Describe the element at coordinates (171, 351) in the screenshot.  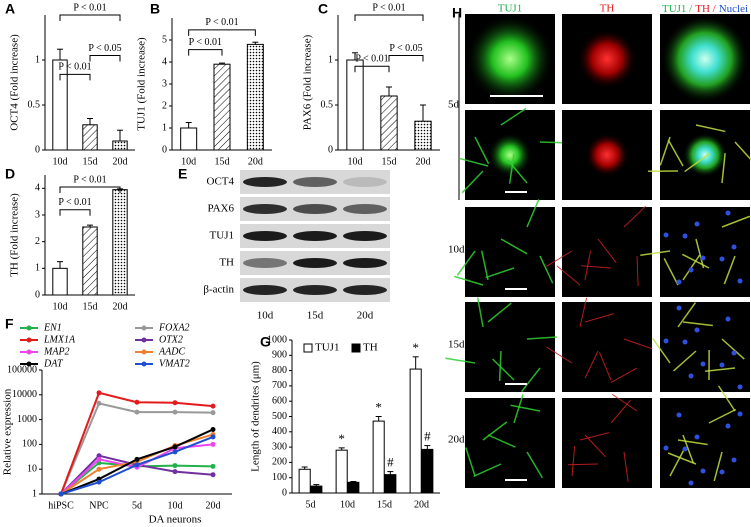
I see `legend-label: AADC` at that location.